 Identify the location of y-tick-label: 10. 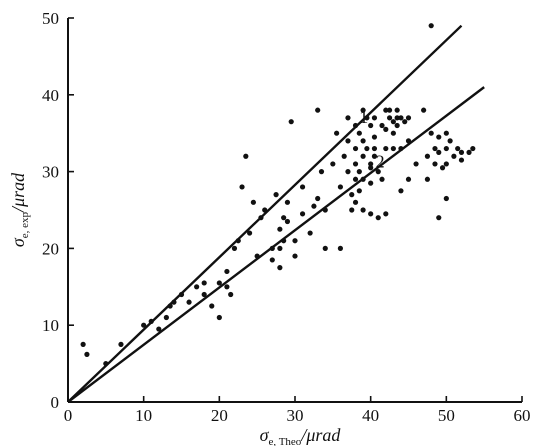
(50, 325).